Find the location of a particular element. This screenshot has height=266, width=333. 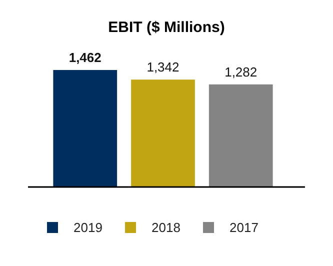

data-label: 1,342 is located at coordinates (163, 67).